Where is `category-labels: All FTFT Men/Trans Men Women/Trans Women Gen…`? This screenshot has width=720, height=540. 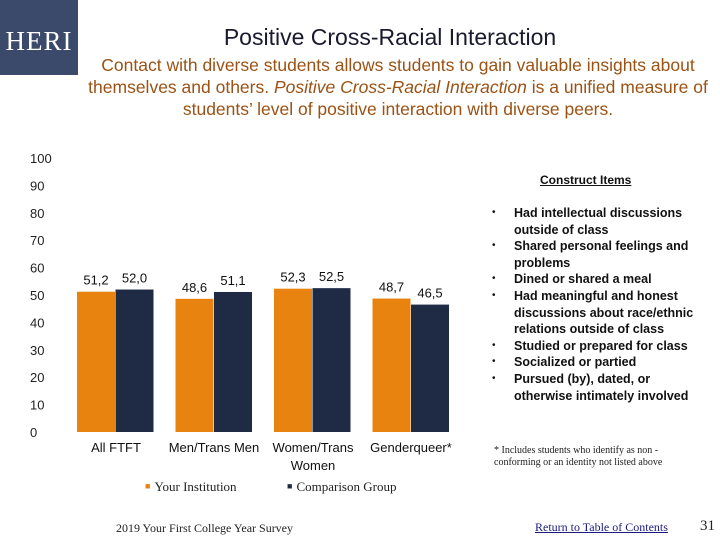
category-labels: All FTFT Men/Trans Men Women/Trans Women Gen… is located at coordinates (271, 456).